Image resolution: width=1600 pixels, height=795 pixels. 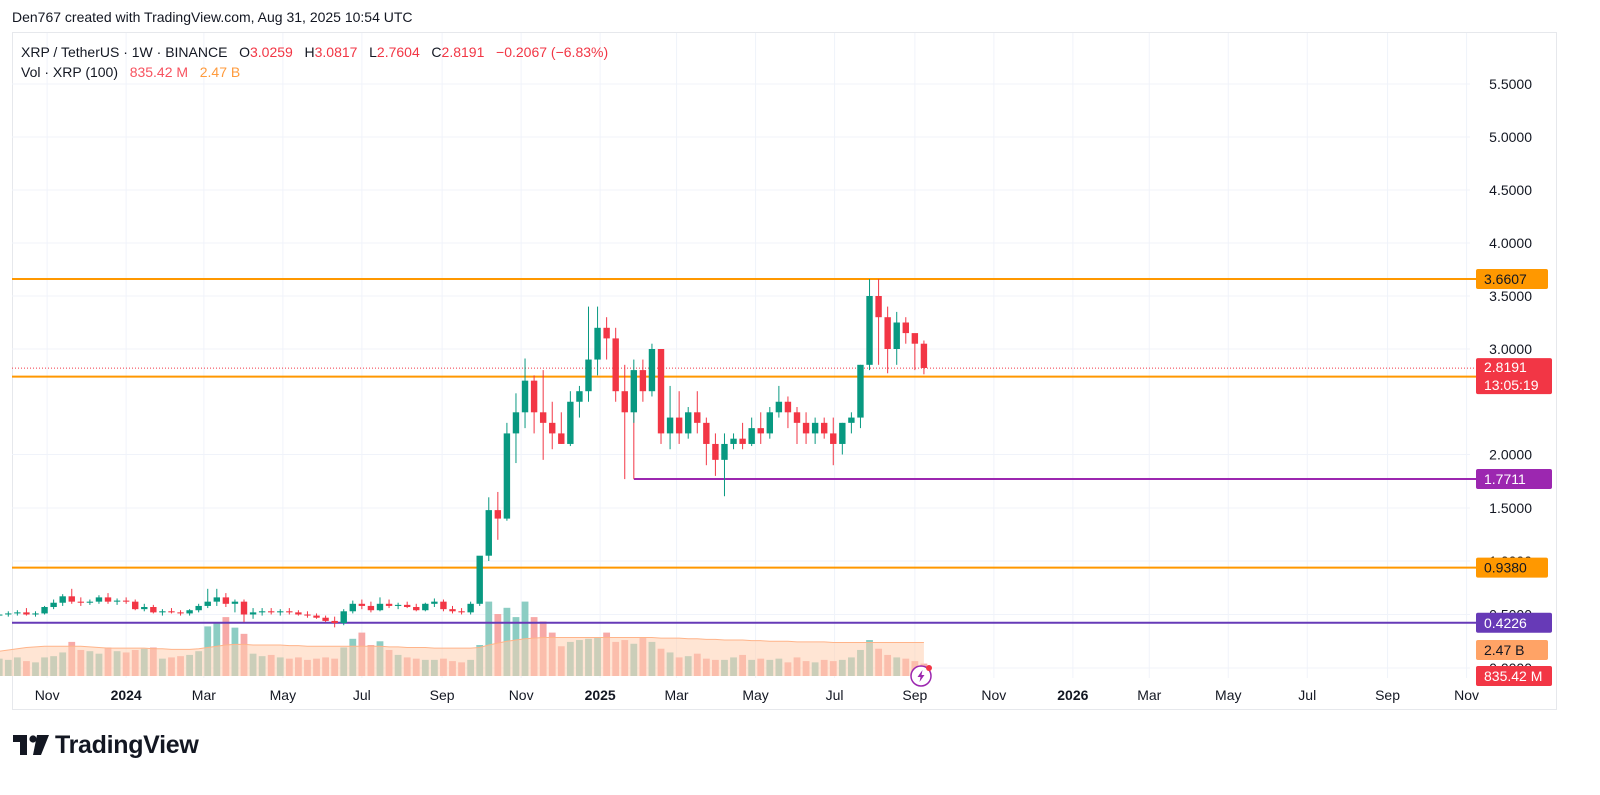 What do you see at coordinates (1510, 190) in the screenshot?
I see `price-axis-tick-label: 4.5000` at bounding box center [1510, 190].